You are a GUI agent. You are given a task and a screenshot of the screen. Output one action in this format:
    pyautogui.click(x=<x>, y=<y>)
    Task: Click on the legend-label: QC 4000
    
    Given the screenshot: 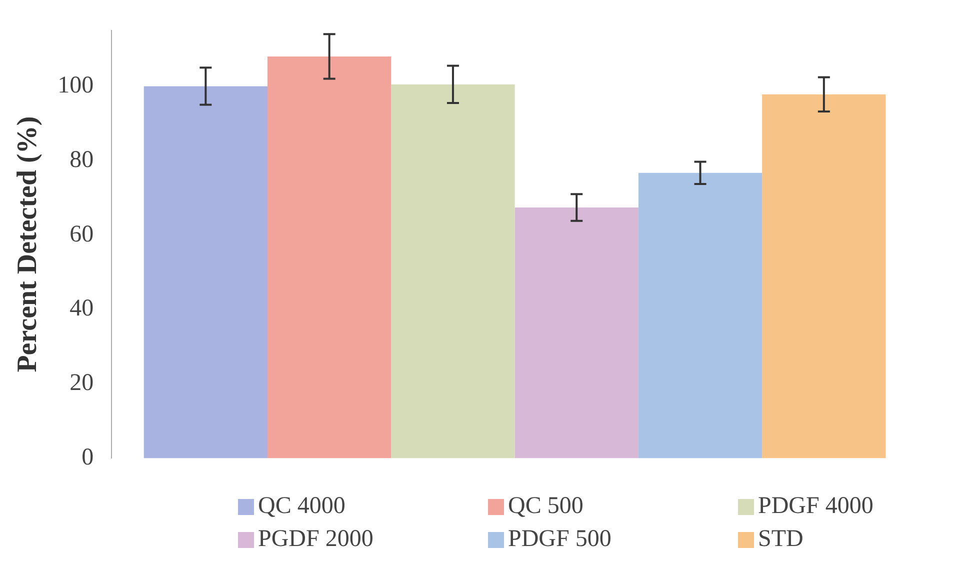 What is the action you would take?
    pyautogui.click(x=302, y=506)
    